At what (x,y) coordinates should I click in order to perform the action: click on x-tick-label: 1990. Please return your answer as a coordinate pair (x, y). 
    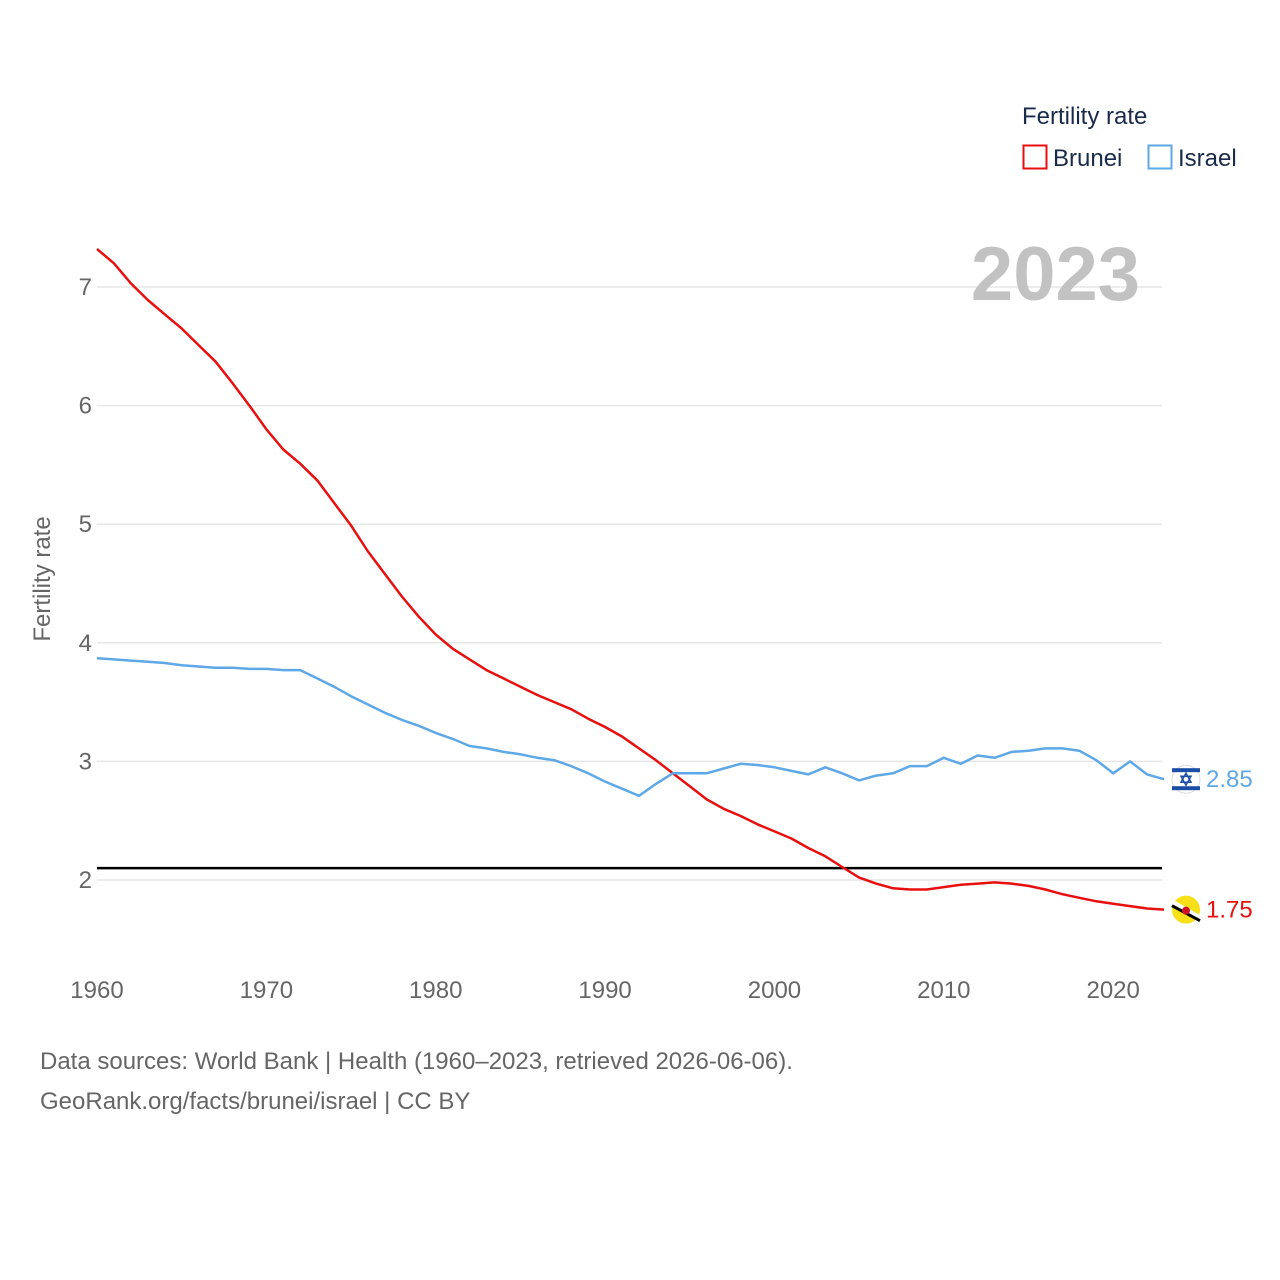
    Looking at the image, I should click on (604, 990).